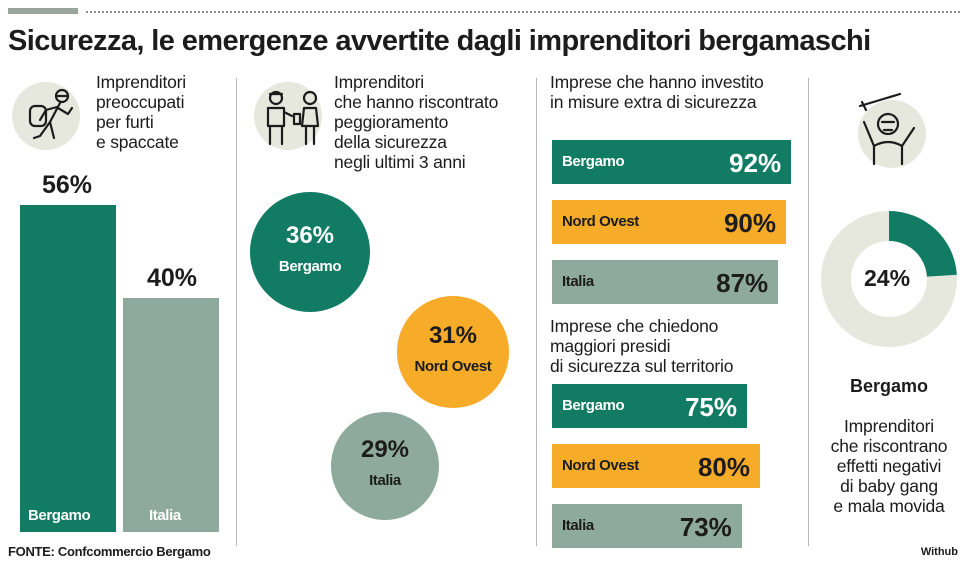 This screenshot has height=566, width=968. What do you see at coordinates (109, 551) in the screenshot?
I see `source-note: FONTE: Confcommercio Bergamo` at bounding box center [109, 551].